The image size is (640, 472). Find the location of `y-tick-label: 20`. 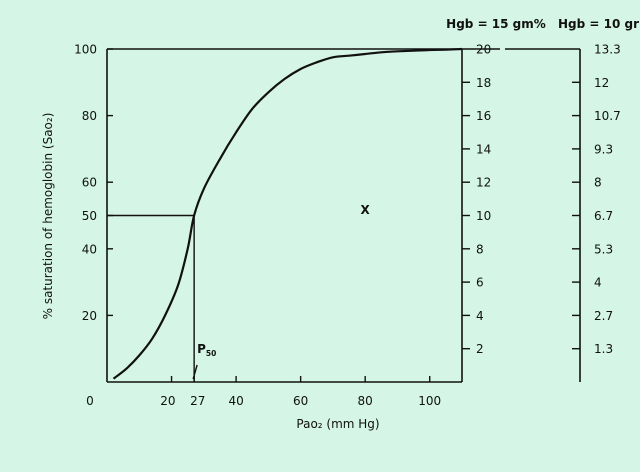

y-tick-label: 20 is located at coordinates (89, 316).